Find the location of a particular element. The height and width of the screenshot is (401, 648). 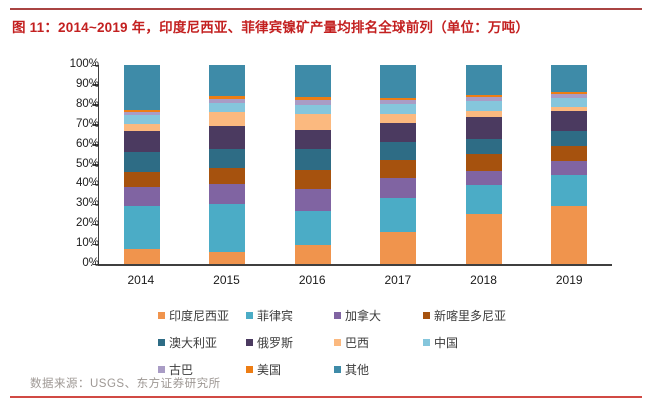

stacked-bar-2017 is located at coordinates (398, 164).